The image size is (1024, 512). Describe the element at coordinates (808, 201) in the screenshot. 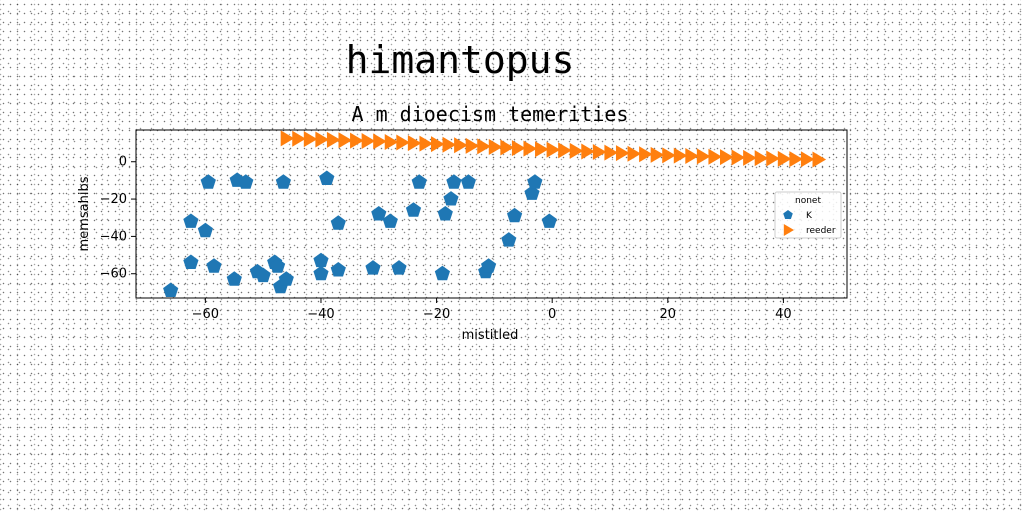

I see `legend-title: nonet` at that location.